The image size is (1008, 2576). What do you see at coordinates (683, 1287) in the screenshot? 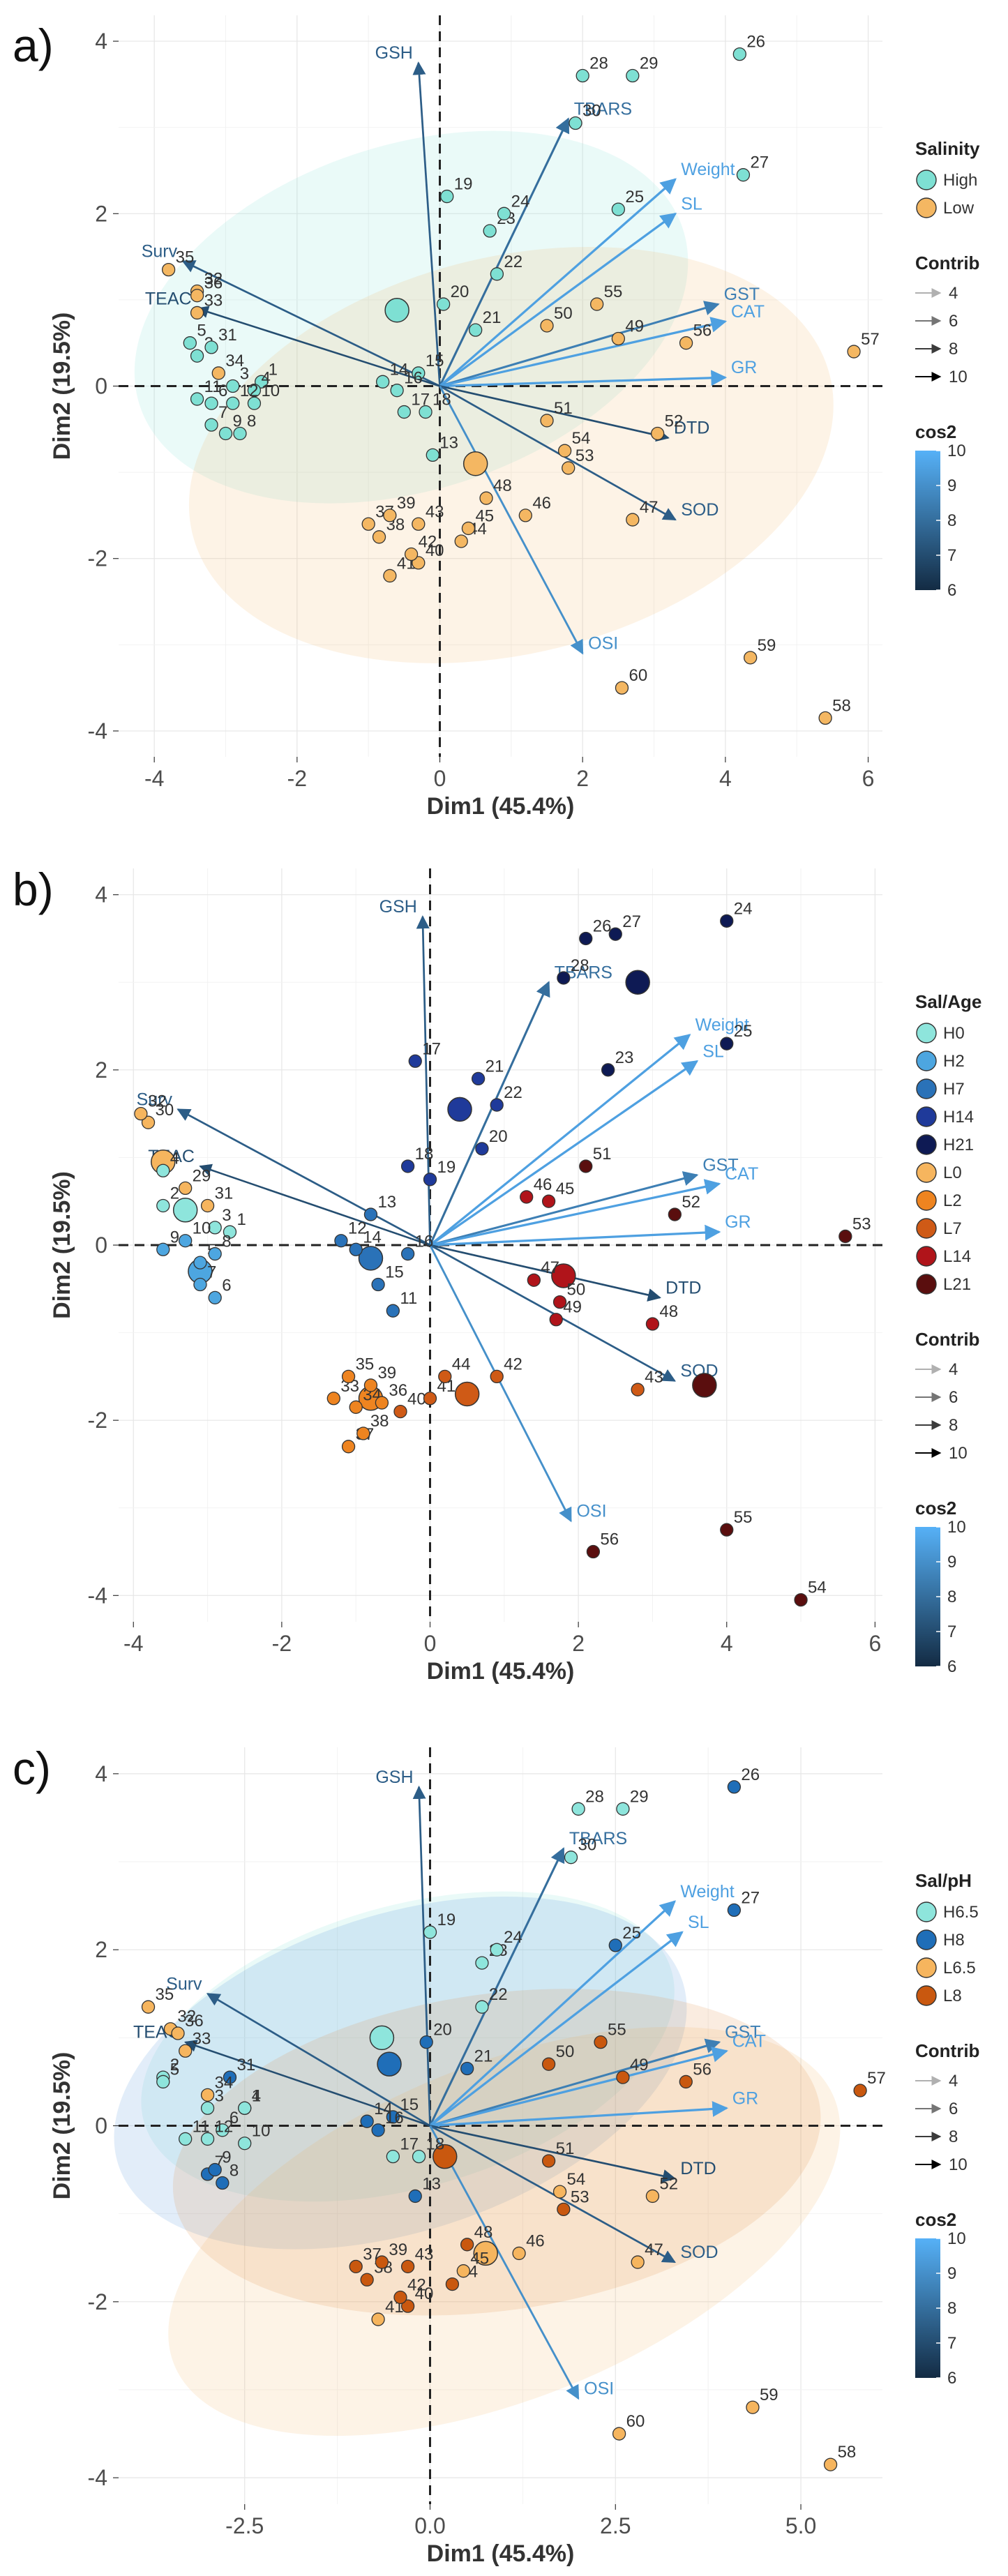
I see `variable-label-dtd: DTD` at bounding box center [683, 1287].